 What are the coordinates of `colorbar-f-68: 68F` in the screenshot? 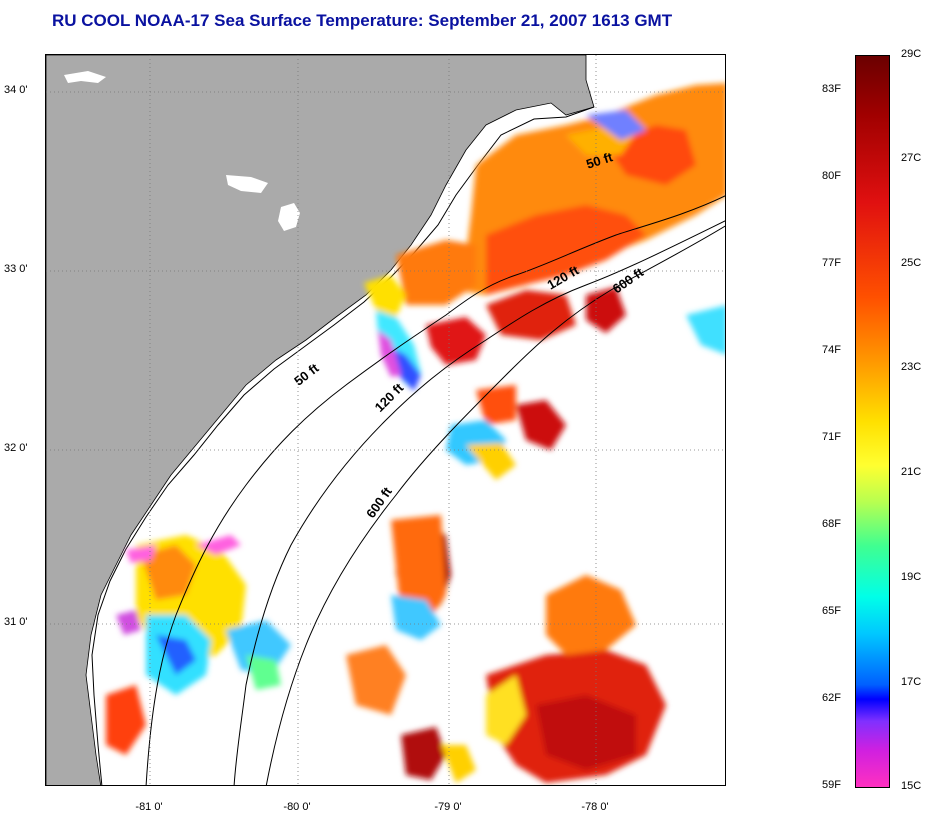 It's located at (831, 524).